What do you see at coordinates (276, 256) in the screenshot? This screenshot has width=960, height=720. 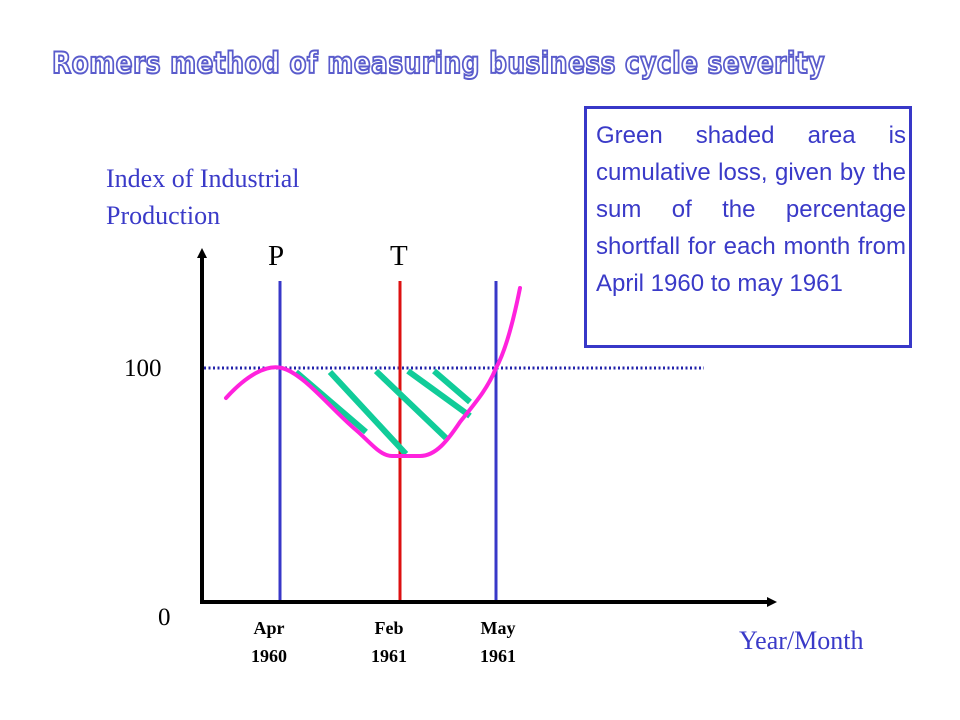 I see `peak-marker: P` at bounding box center [276, 256].